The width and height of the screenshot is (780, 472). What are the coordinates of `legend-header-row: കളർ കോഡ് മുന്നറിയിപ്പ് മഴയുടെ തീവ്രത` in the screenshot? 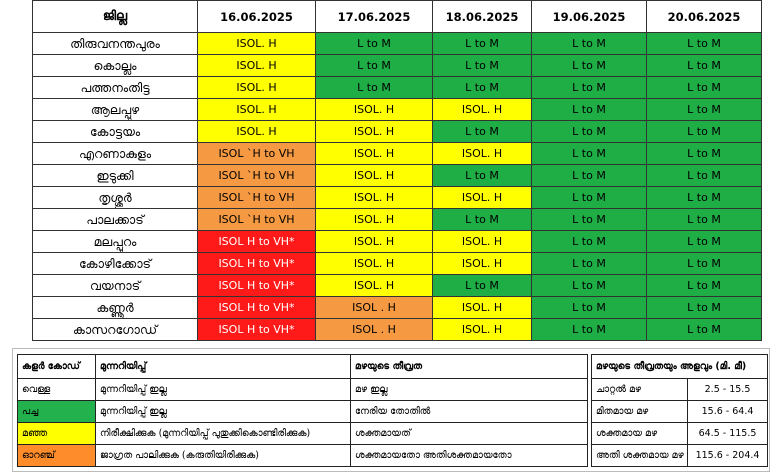 It's located at (302, 366).